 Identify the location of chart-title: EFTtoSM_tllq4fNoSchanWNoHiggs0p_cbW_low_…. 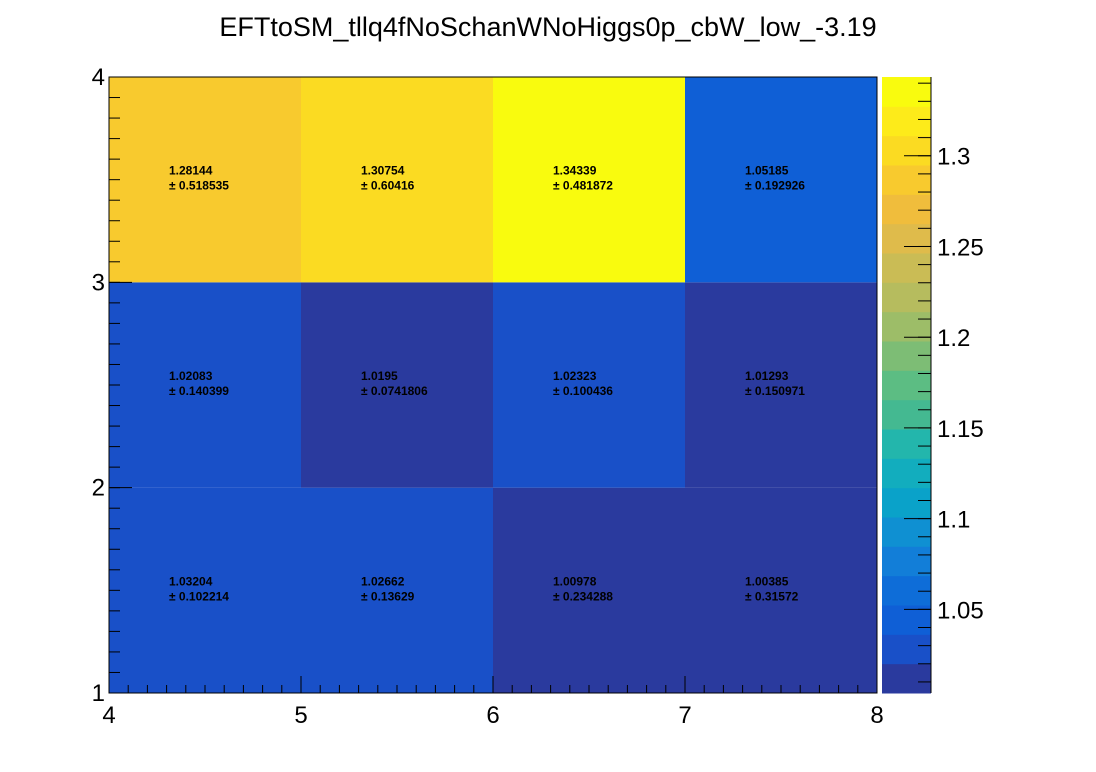
(547, 27).